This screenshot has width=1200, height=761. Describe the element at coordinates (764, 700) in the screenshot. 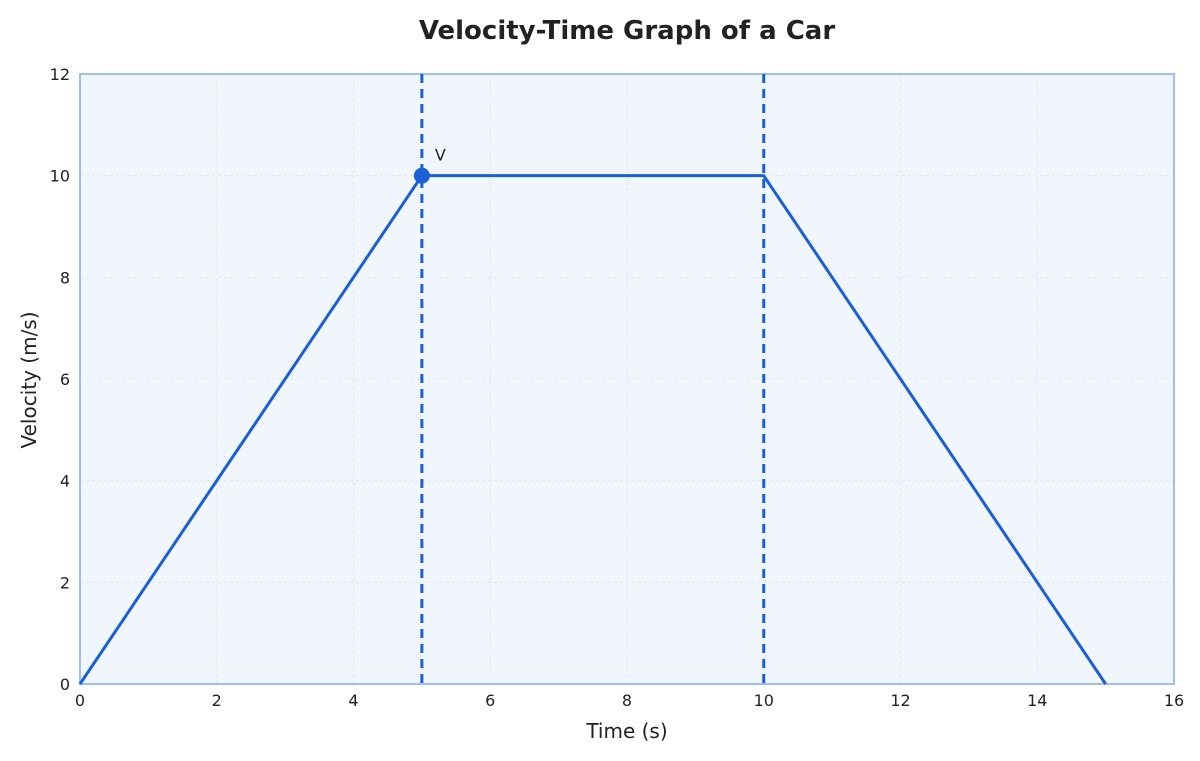

I see `x-tick-label: 10` at that location.